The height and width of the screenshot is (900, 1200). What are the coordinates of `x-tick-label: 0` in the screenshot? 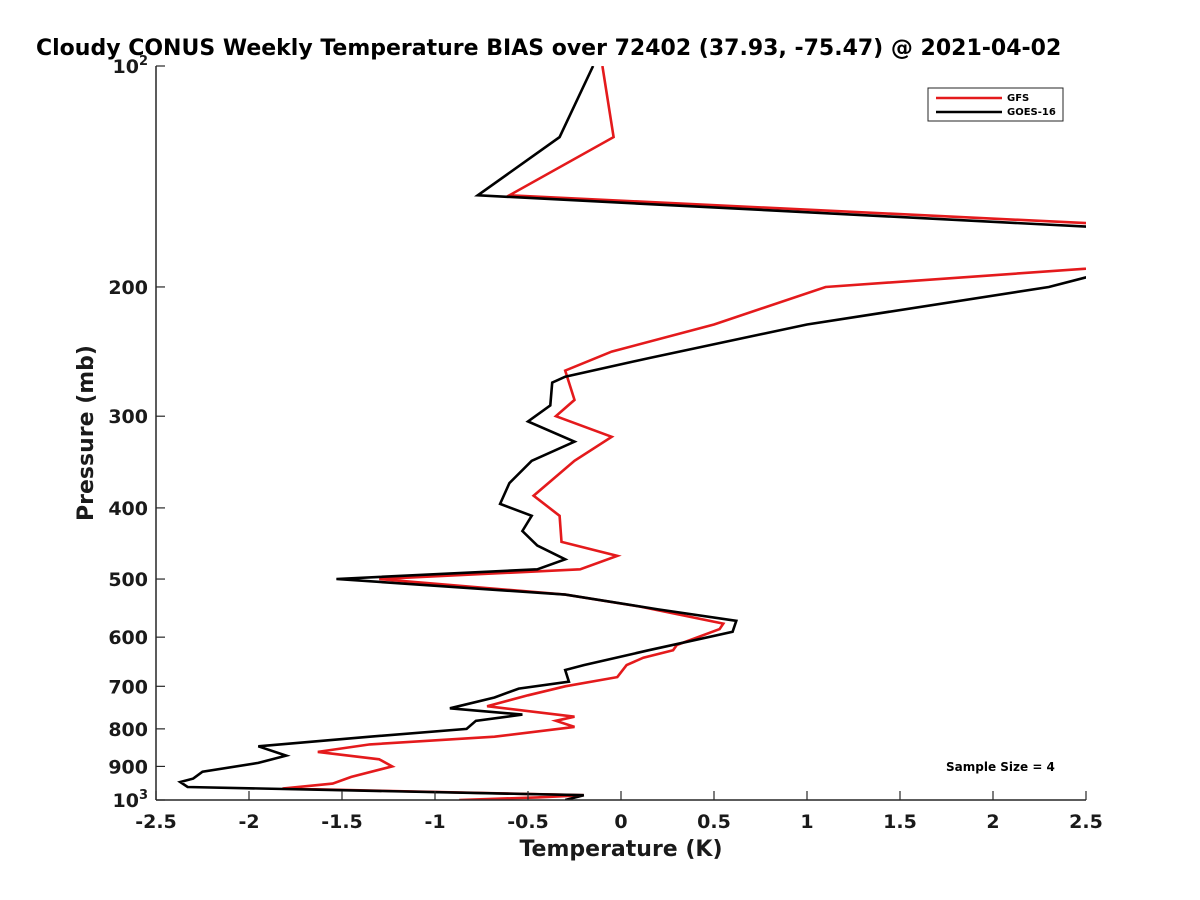 It's located at (620, 822).